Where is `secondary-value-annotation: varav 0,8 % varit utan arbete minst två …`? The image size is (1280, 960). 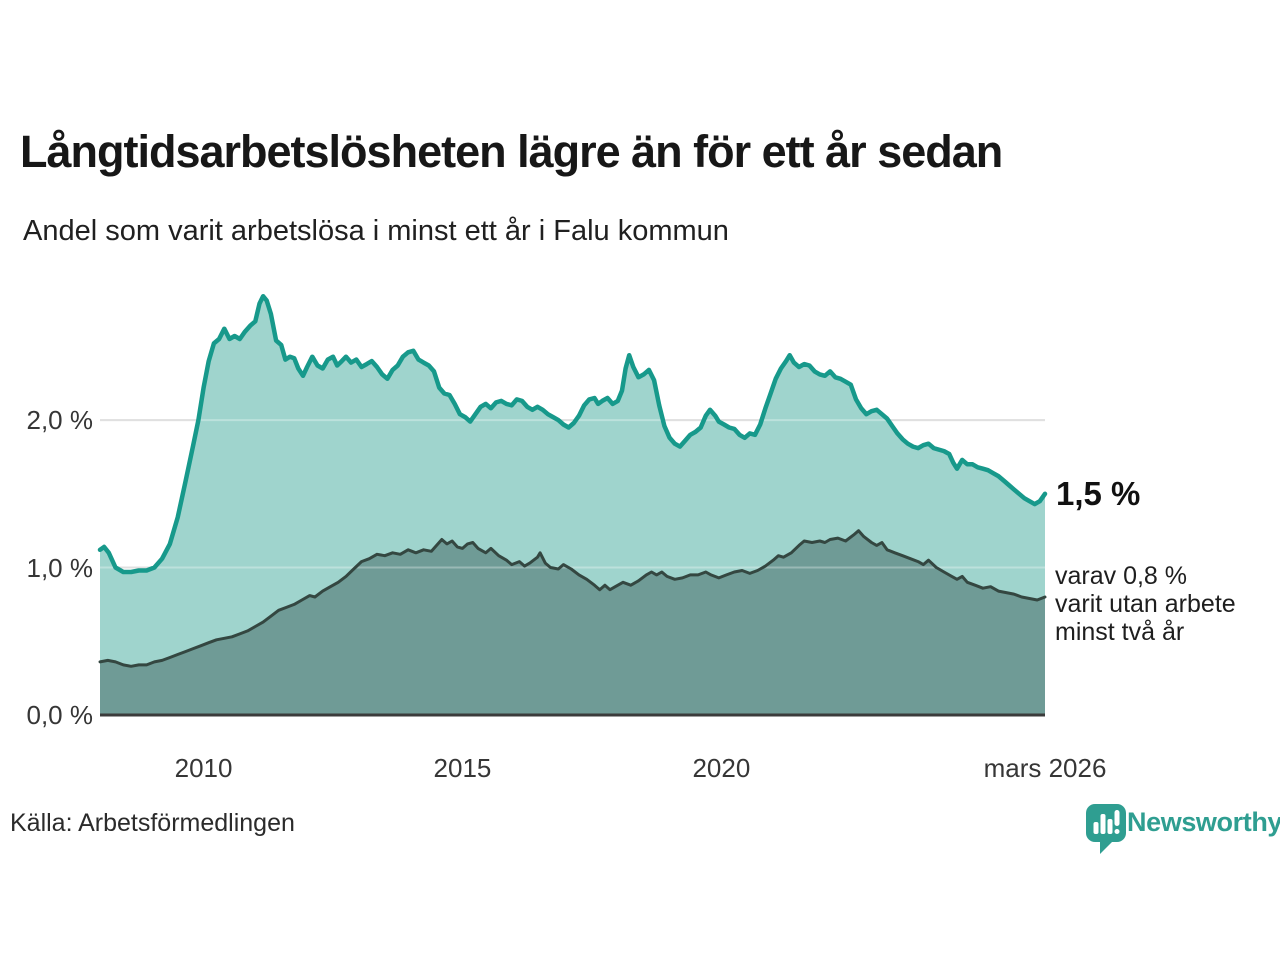 secondary-value-annotation: varav 0,8 % varit utan arbete minst två … is located at coordinates (1145, 604).